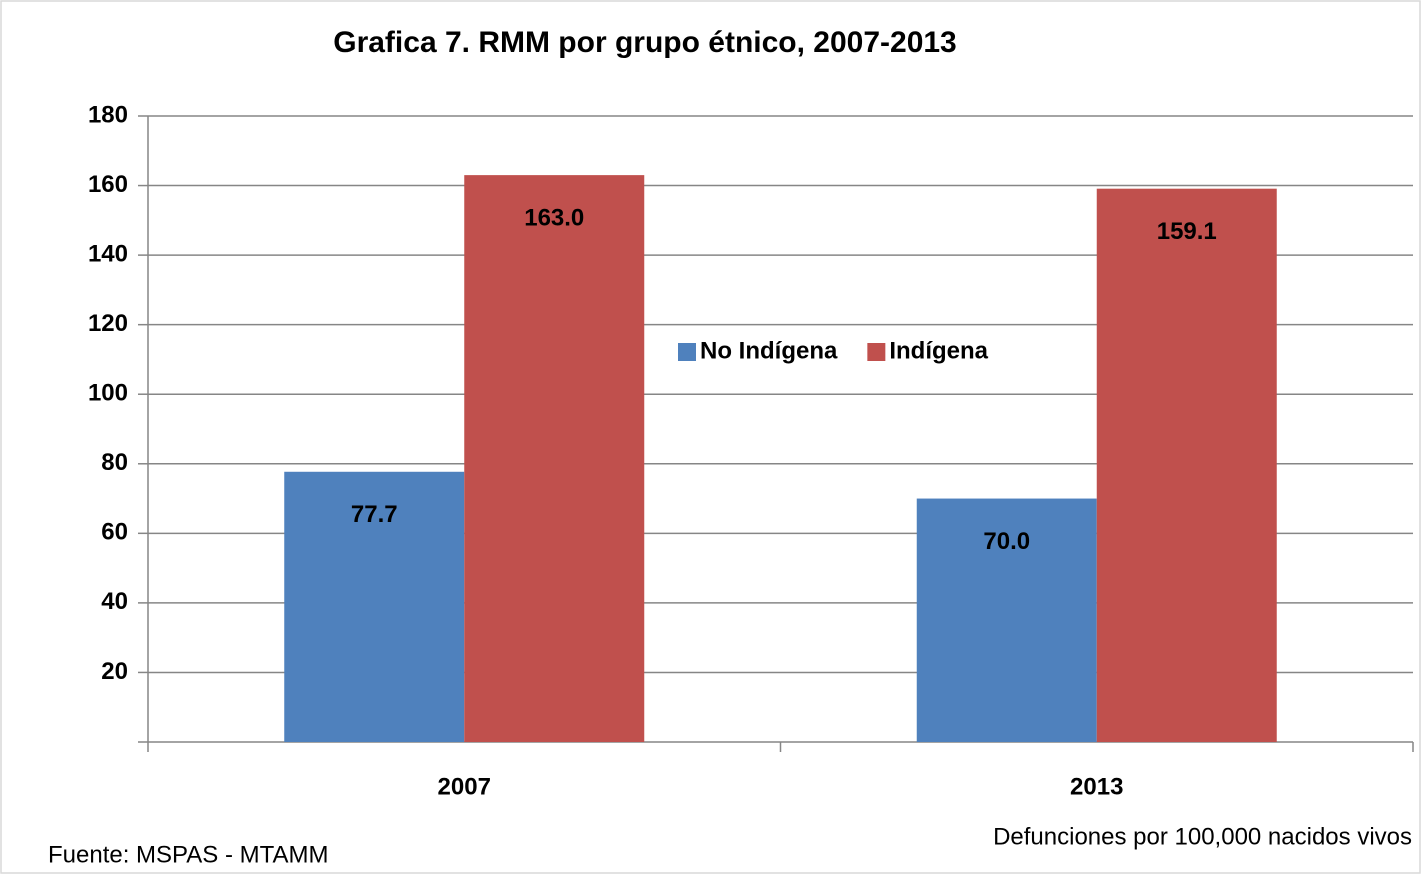 Image resolution: width=1421 pixels, height=874 pixels. Describe the element at coordinates (108, 323) in the screenshot. I see `y-tick-label: 120` at that location.